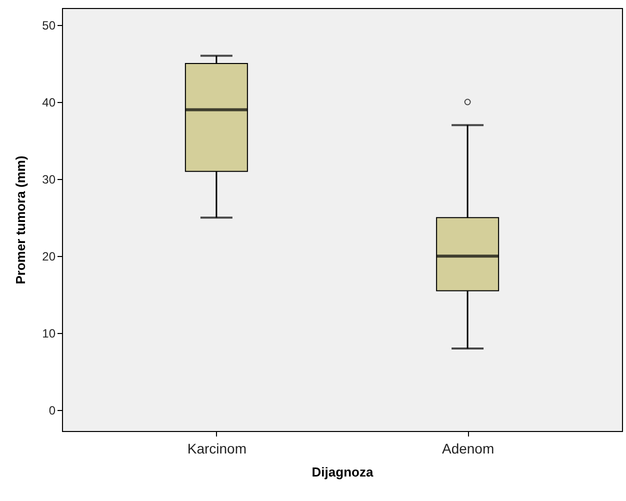 This screenshot has height=501, width=626. I want to click on y-tick-label: 40, so click(49, 103).